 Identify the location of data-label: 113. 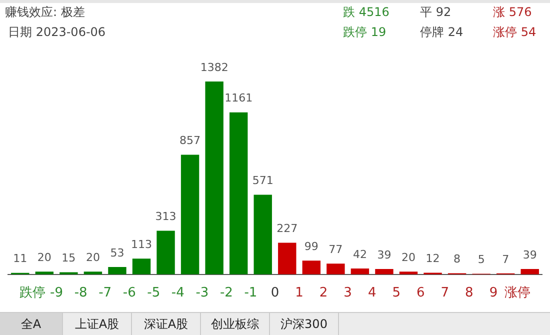
(141, 244).